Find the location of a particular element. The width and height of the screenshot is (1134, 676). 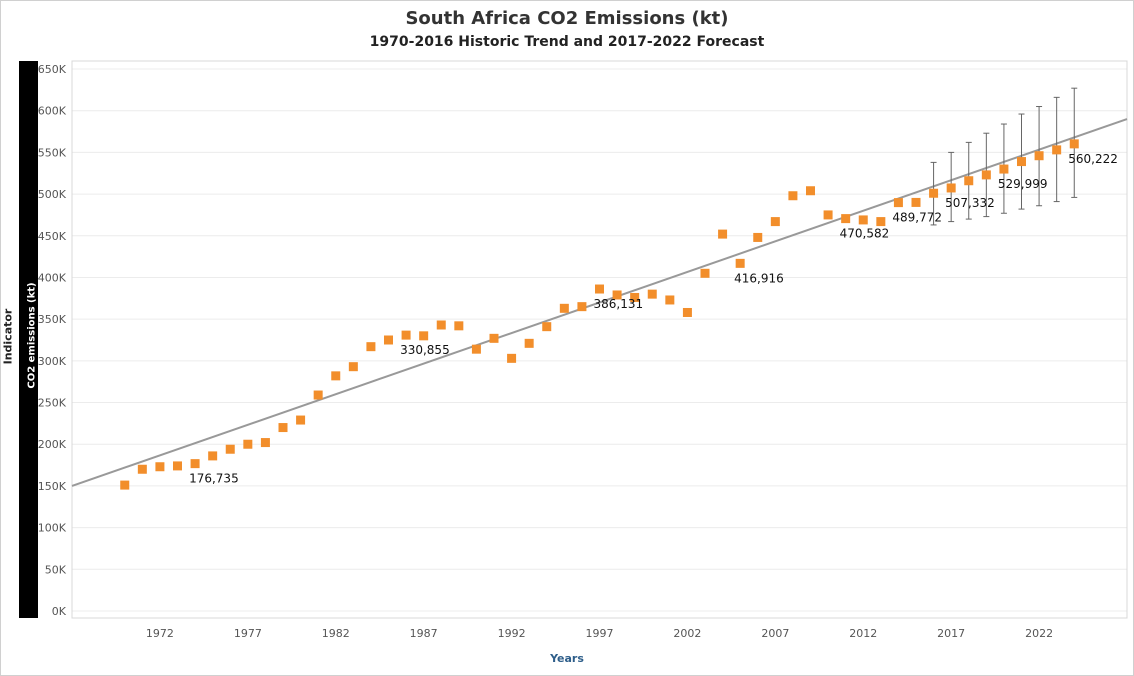

data-label: 330,855 is located at coordinates (425, 350).